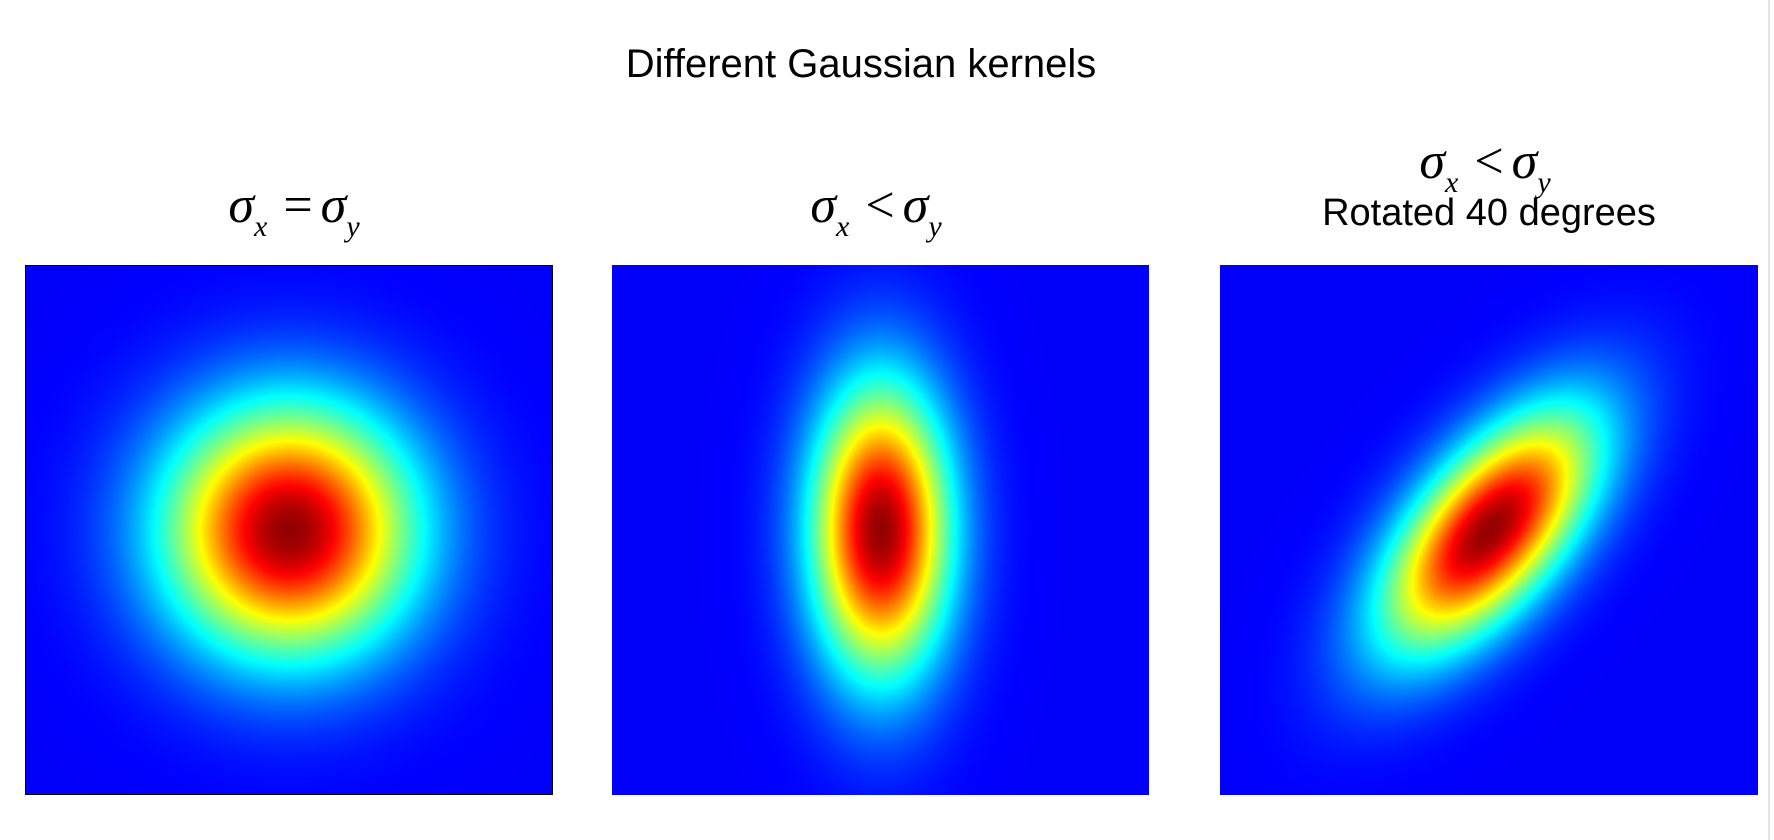 The width and height of the screenshot is (1774, 840). Describe the element at coordinates (1769, 420) in the screenshot. I see `page-edge-divider` at that location.